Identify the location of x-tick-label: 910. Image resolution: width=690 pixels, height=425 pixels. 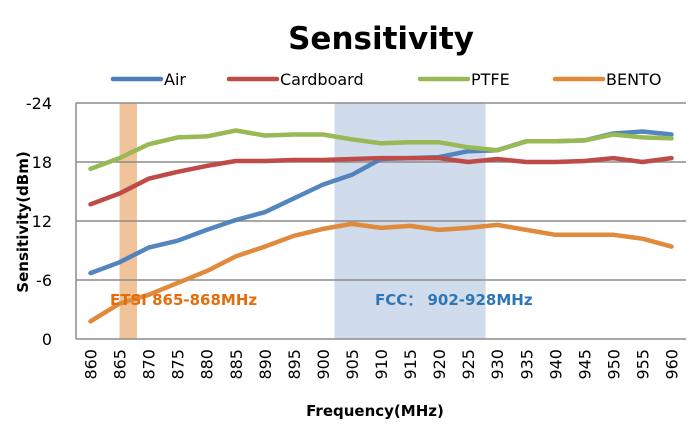
(381, 364).